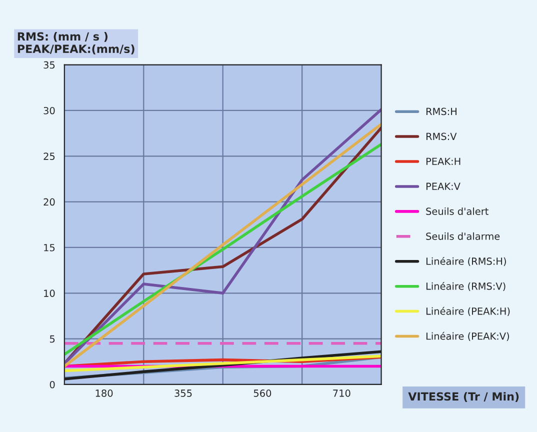  Describe the element at coordinates (223, 363) in the screenshot. I see `line-series` at that location.